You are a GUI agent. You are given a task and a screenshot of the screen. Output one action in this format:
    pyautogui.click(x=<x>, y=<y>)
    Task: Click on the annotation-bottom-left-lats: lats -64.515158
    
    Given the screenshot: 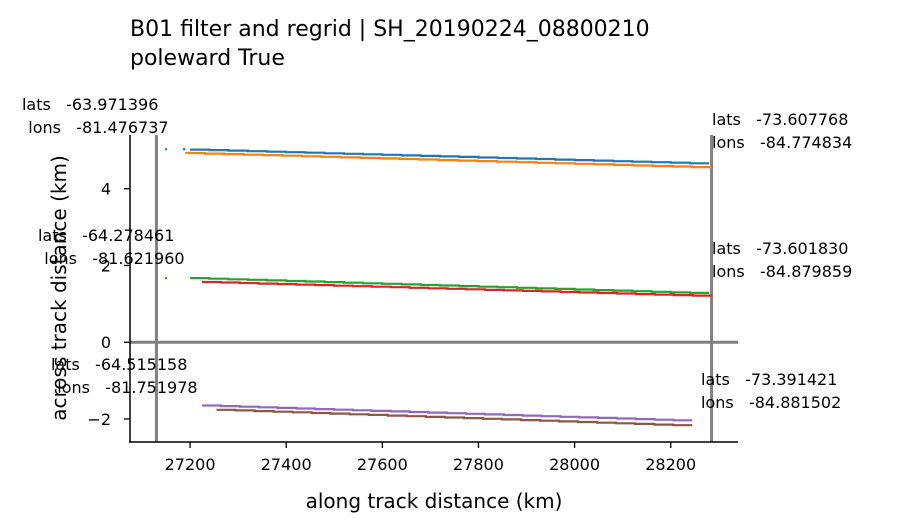 What is the action you would take?
    pyautogui.click(x=119, y=364)
    